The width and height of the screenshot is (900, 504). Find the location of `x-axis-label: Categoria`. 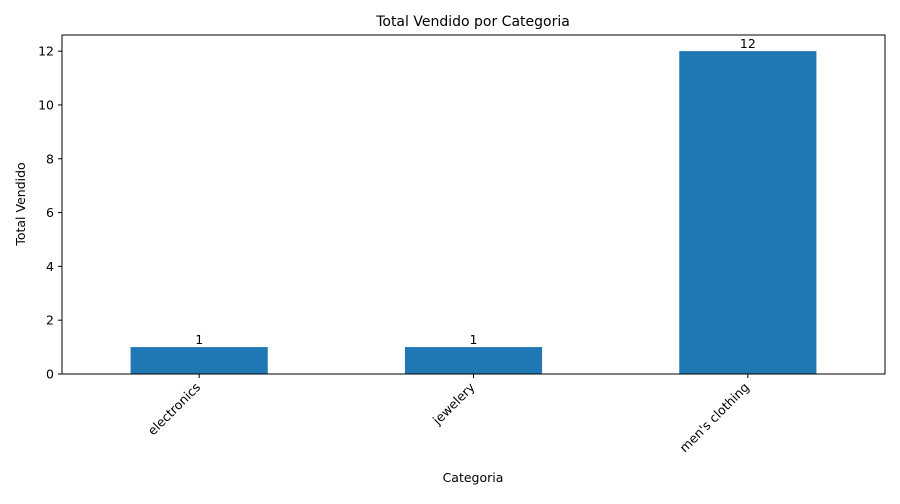

x-axis-label: Categoria is located at coordinates (473, 477).